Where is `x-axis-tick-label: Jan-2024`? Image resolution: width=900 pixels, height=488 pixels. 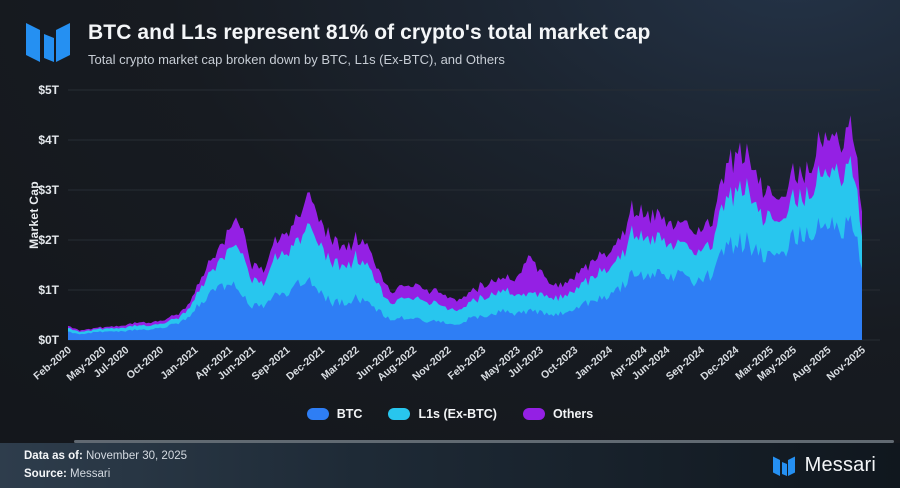
x-axis-tick-label: Jan-2024 is located at coordinates (594, 363).